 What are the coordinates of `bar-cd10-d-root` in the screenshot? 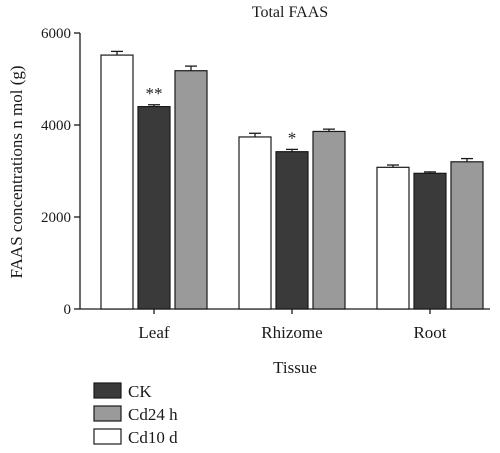 It's located at (393, 238).